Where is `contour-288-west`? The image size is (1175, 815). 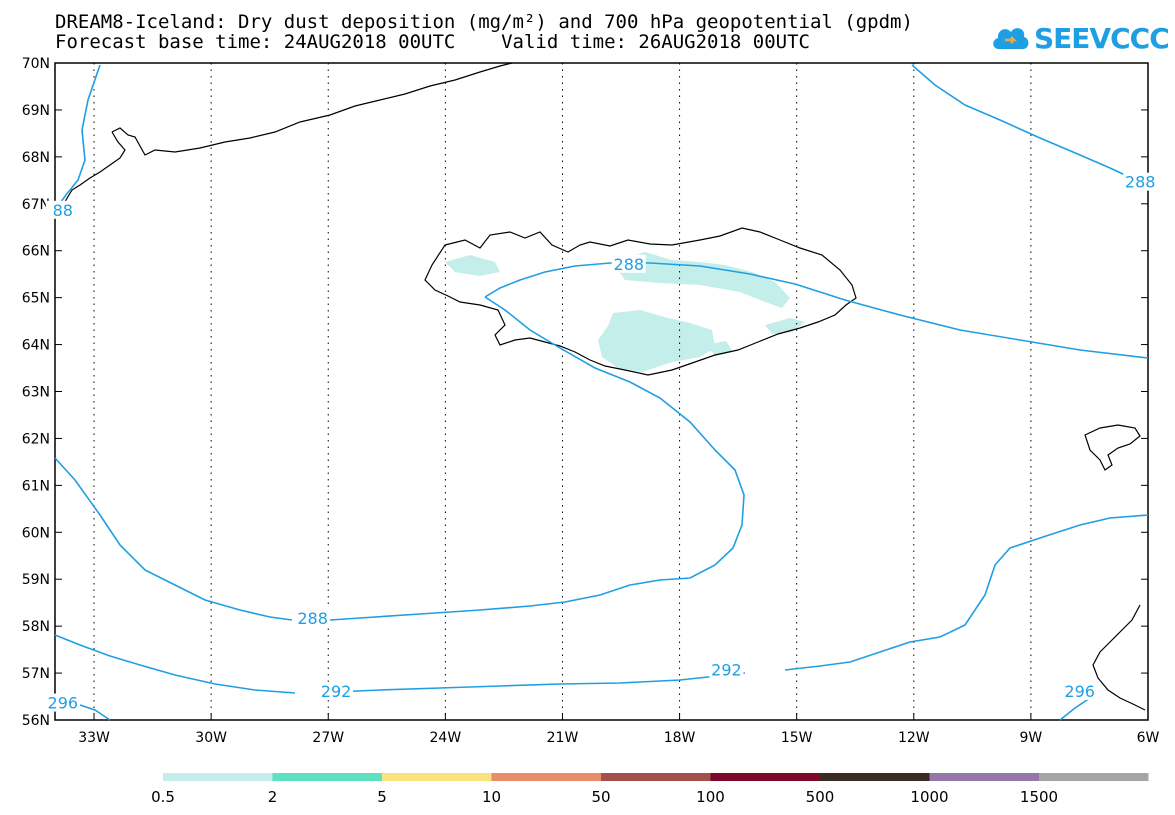 contour-288-west is located at coordinates (173, 539).